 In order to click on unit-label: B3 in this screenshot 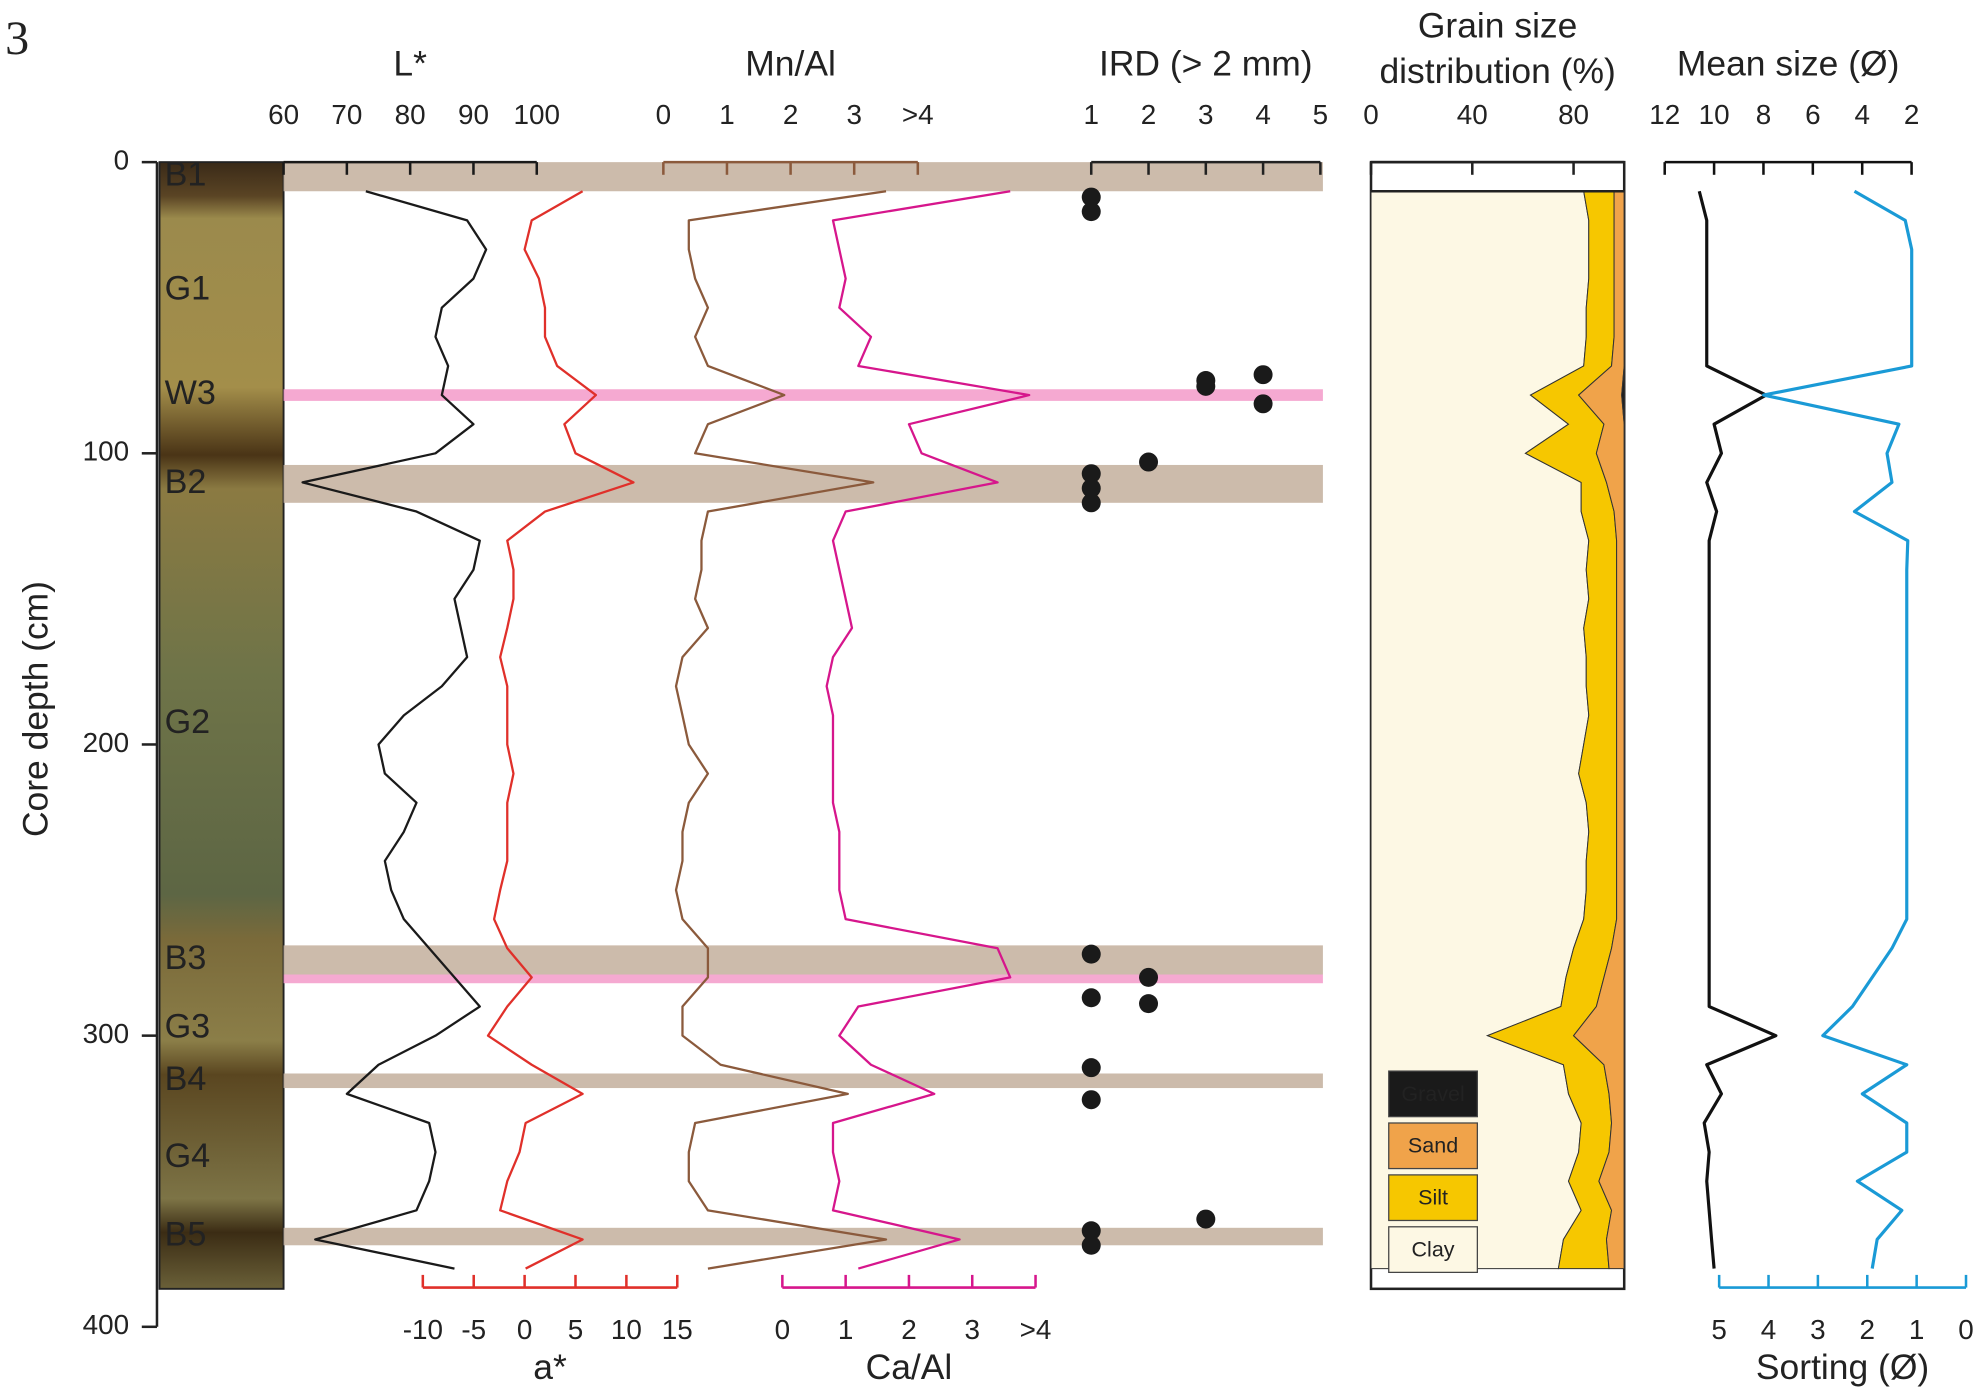, I will do `click(186, 958)`.